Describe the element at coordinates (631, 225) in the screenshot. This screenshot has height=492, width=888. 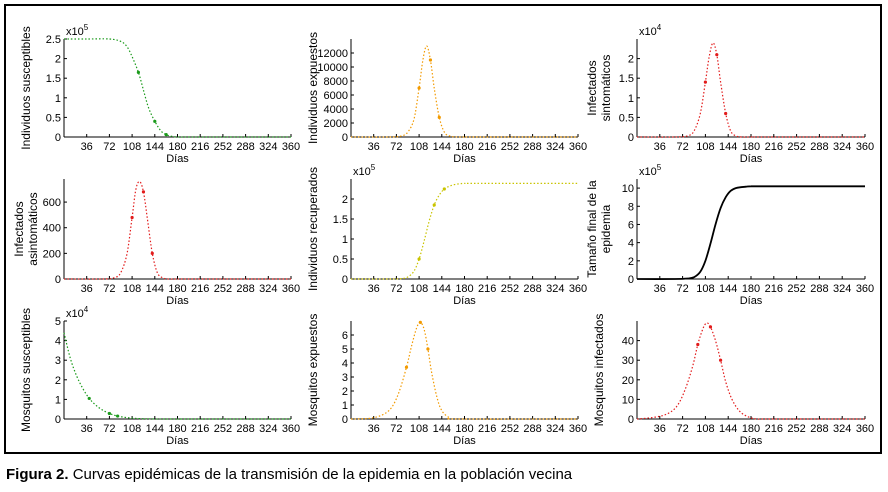
I see `y-tick-label: 6` at that location.